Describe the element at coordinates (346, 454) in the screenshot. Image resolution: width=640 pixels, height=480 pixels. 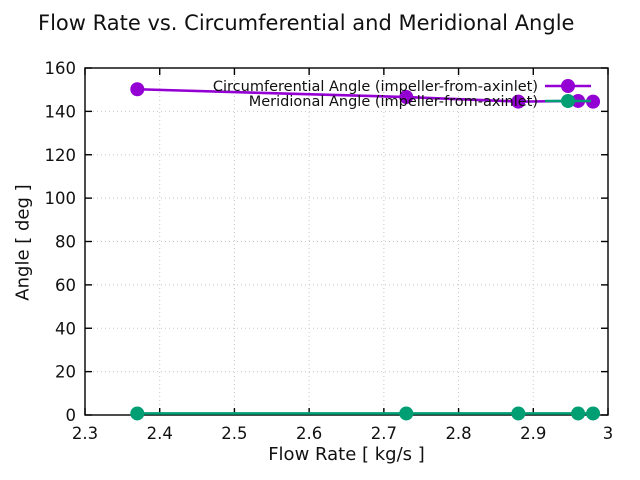
I see `x-axis-label: Flow Rate [ kg/s ]` at that location.